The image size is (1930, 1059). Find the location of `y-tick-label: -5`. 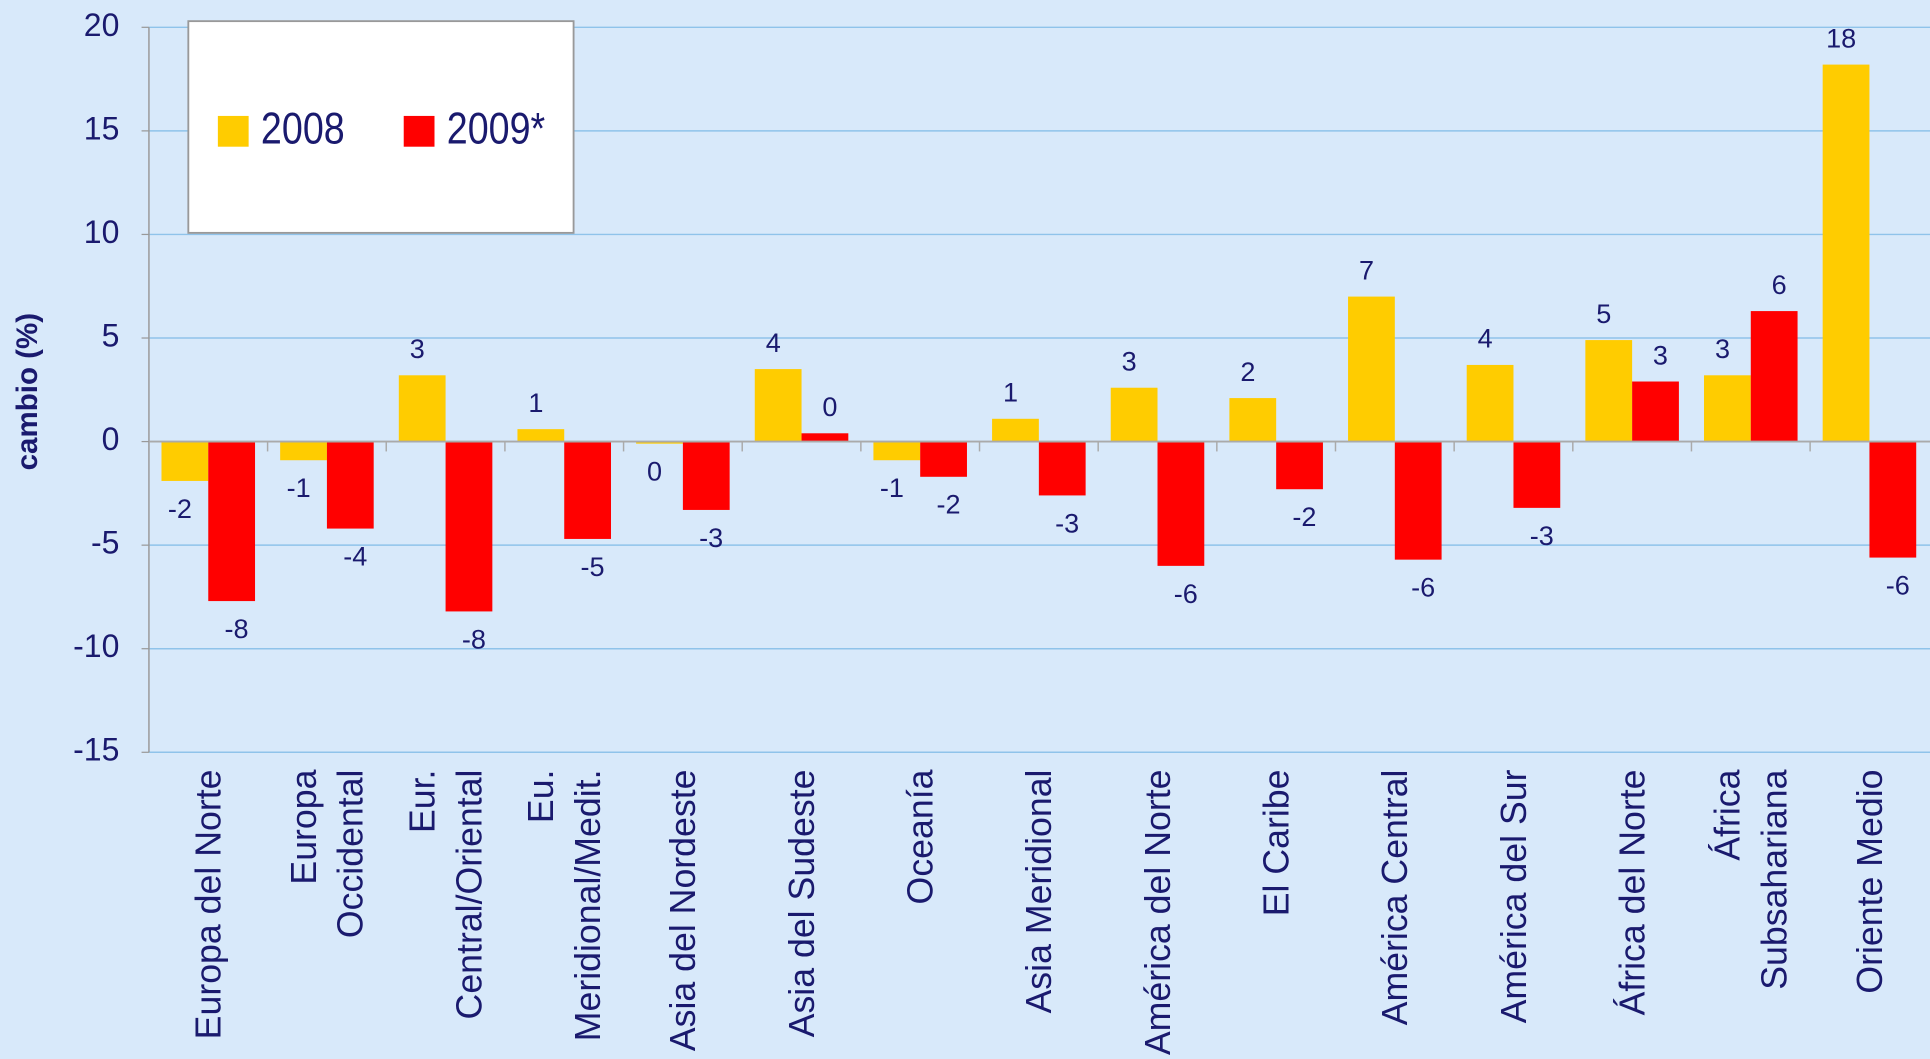

y-tick-label: -5 is located at coordinates (105, 543).